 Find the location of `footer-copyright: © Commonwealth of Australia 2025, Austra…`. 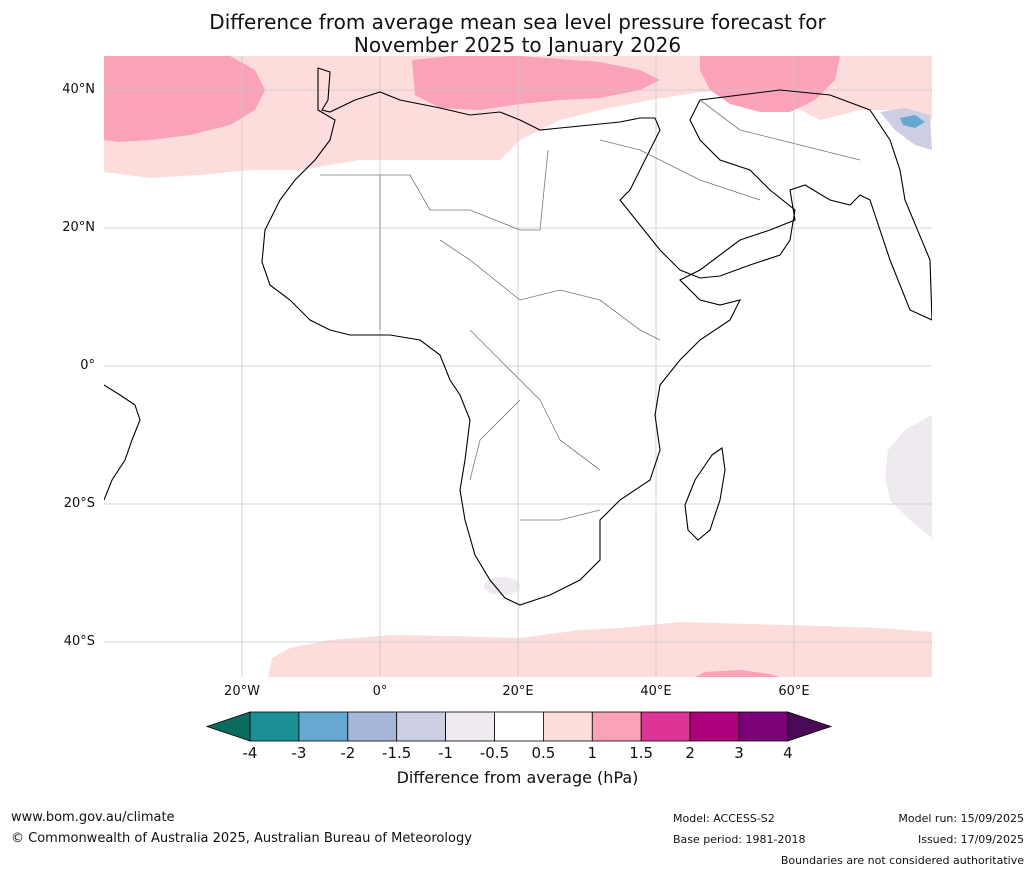

footer-copyright: © Commonwealth of Australia 2025, Austra… is located at coordinates (241, 838).